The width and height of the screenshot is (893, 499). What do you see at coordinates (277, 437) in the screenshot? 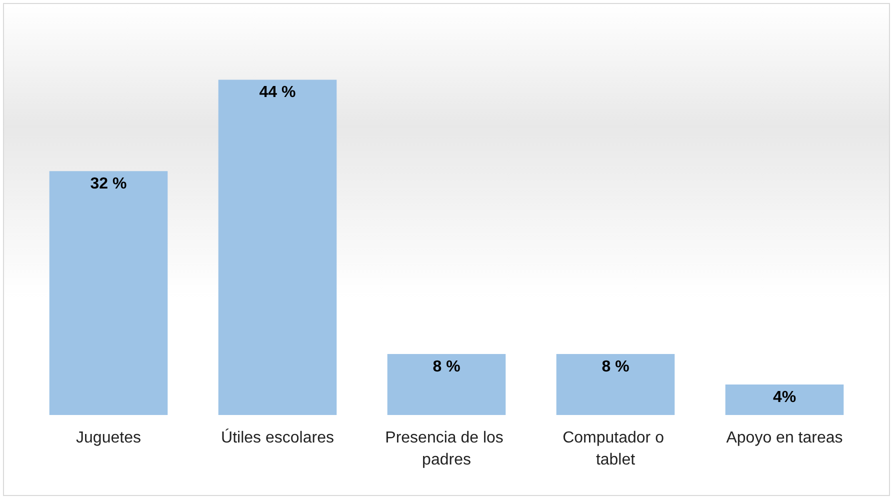
I see `x-tick-label: Útiles escolares` at bounding box center [277, 437].